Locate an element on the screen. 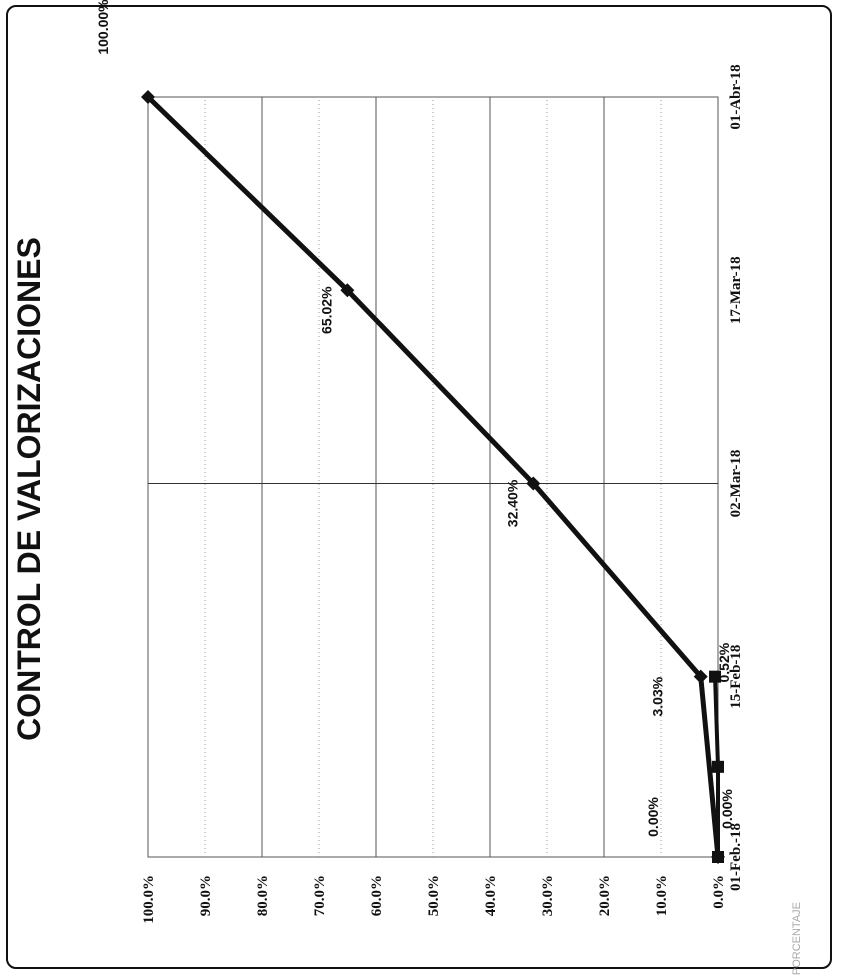  y-tick-label: 30.0% is located at coordinates (548, 895).